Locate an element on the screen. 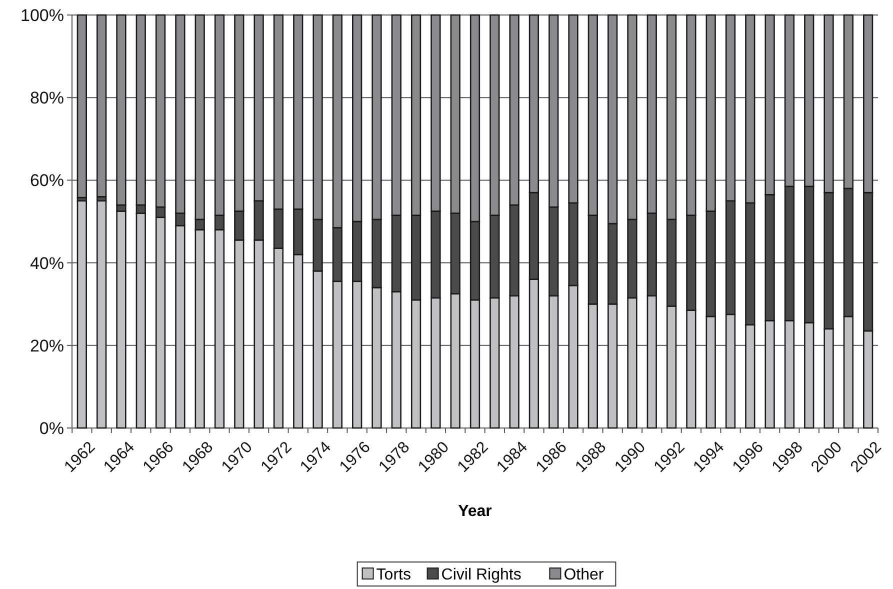 The height and width of the screenshot is (589, 893). y-tick-label: 40% is located at coordinates (47, 263).